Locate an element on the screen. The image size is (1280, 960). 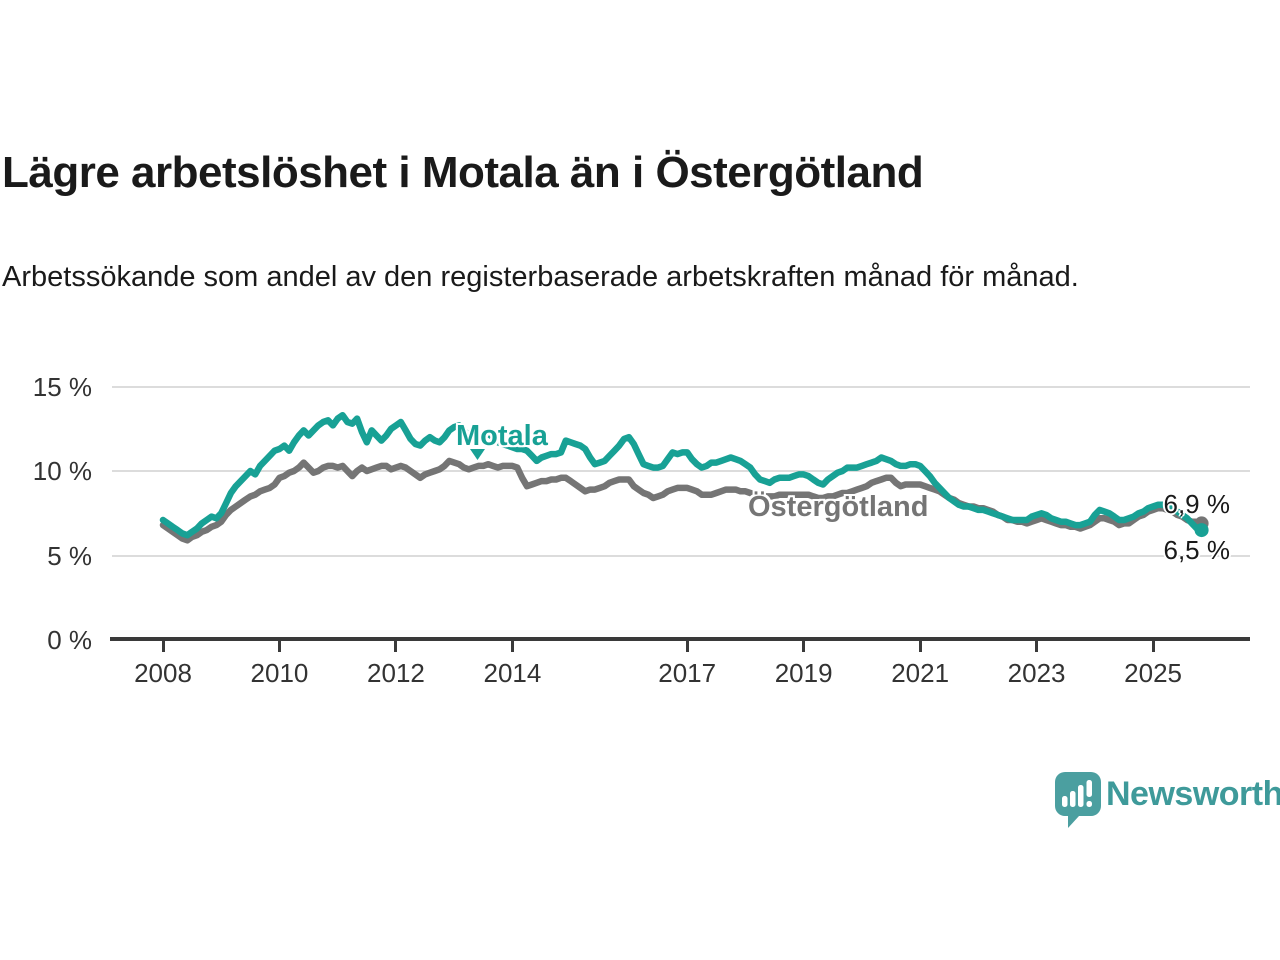
series-line-motala is located at coordinates (682, 475).